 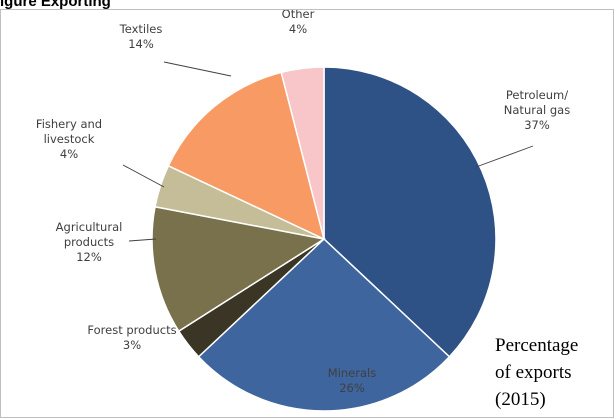 What do you see at coordinates (55, 5) in the screenshot?
I see `figure-heading: igure Exporting` at bounding box center [55, 5].